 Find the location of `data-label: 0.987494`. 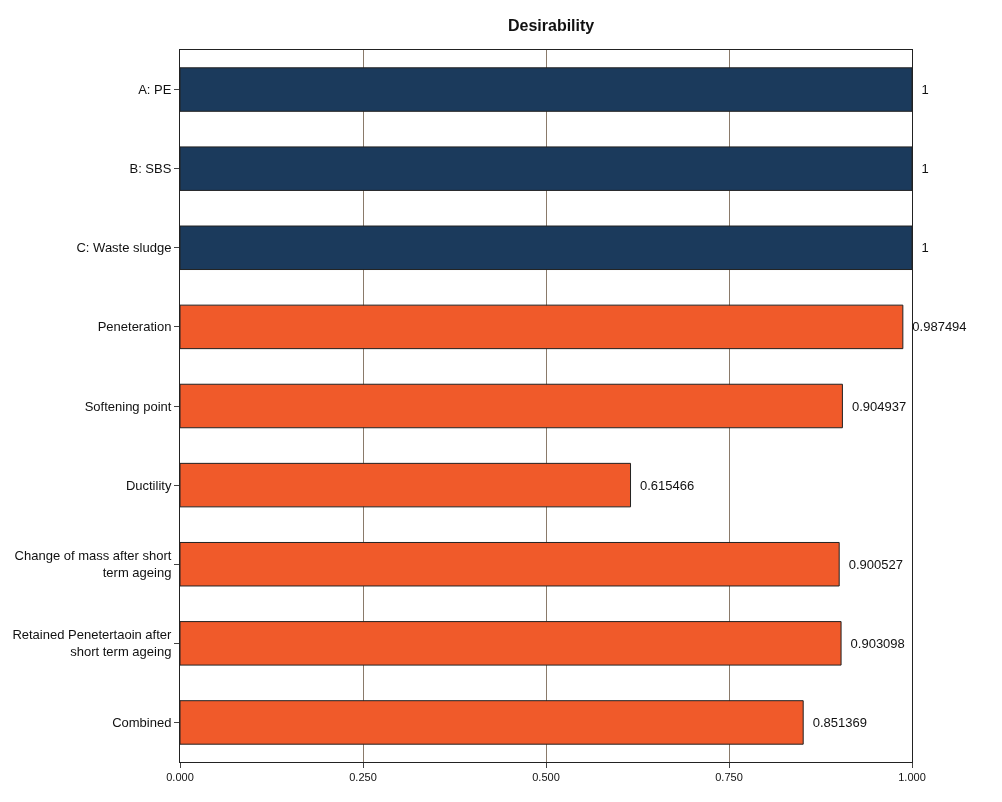

data-label: 0.987494 is located at coordinates (936, 327).